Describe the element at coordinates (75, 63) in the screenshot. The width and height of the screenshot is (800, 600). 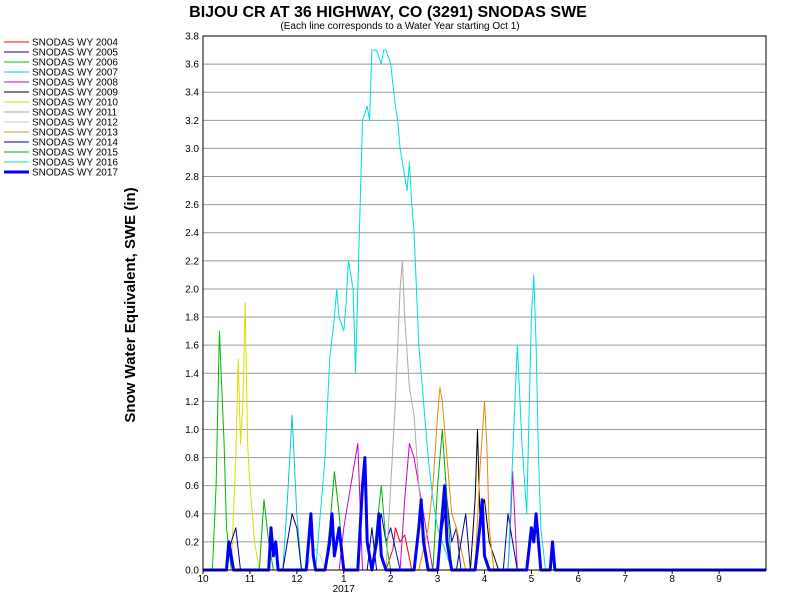
I see `legend-entry: SNODAS WY 2006` at that location.